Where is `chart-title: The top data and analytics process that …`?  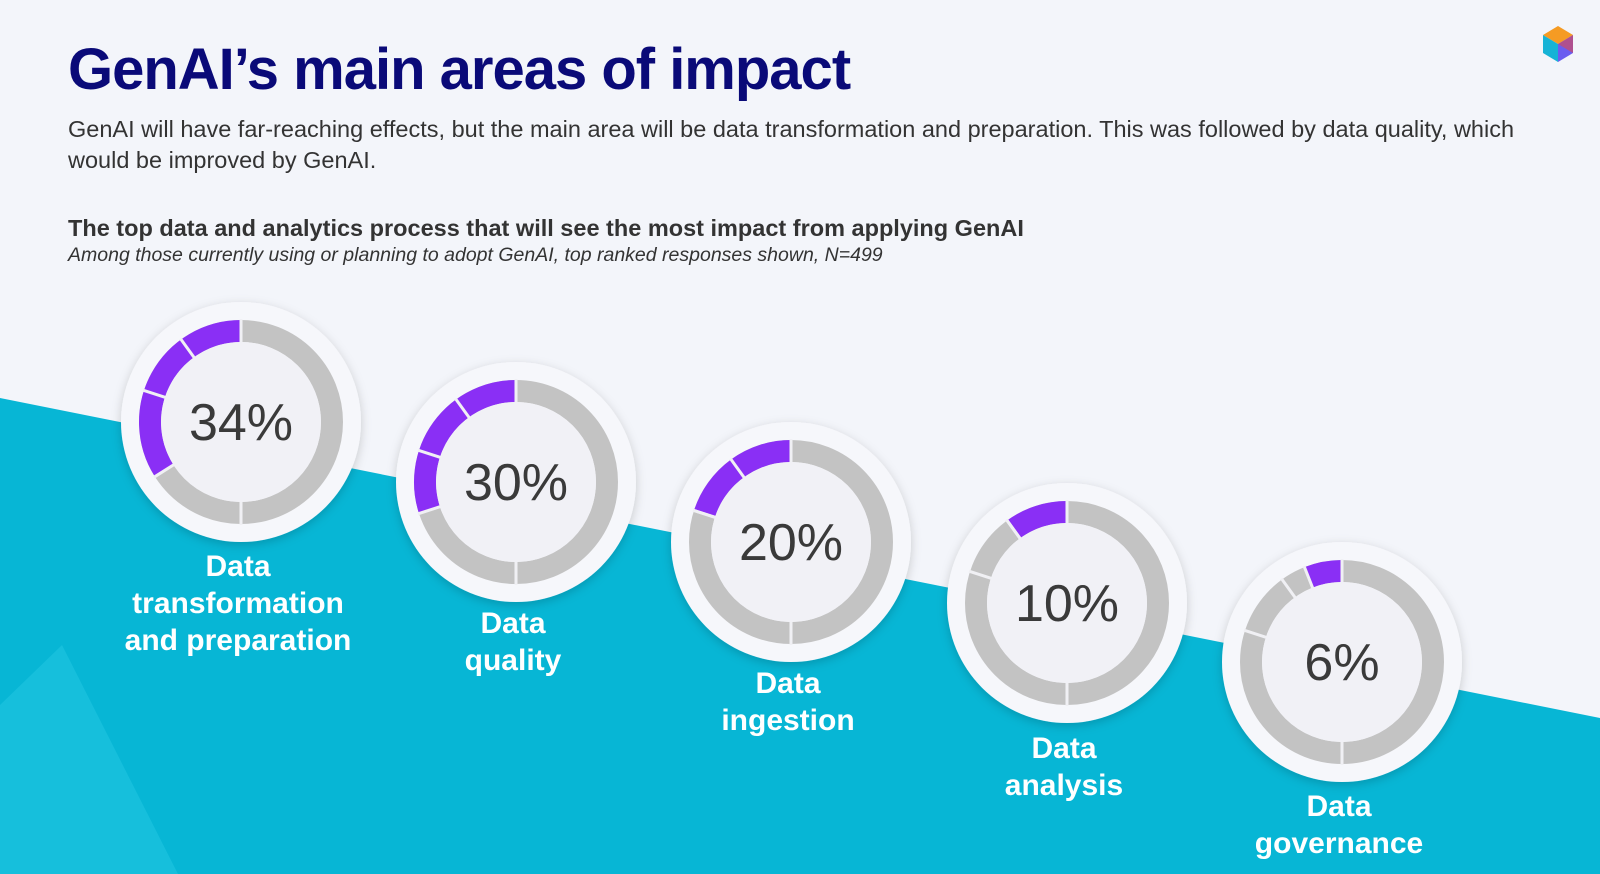 chart-title: The top data and analytics process that … is located at coordinates (546, 228).